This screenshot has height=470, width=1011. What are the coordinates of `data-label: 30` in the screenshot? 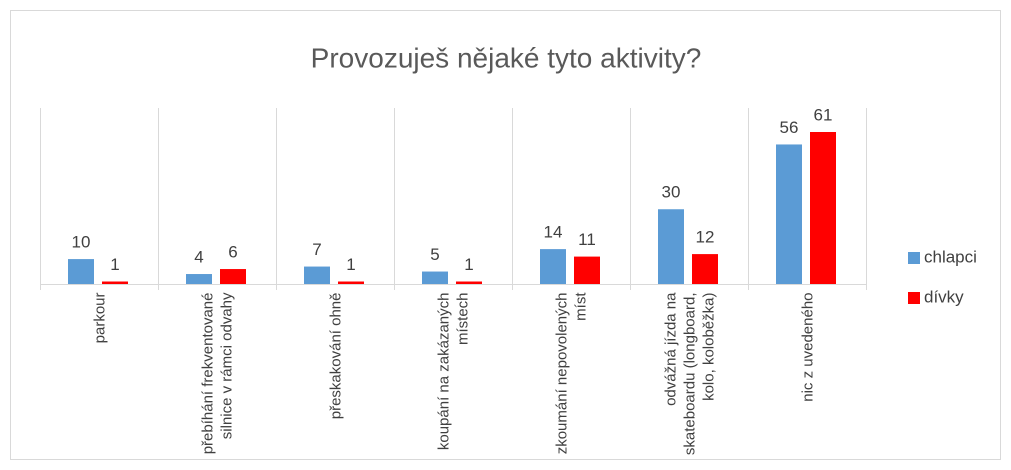 It's located at (671, 192).